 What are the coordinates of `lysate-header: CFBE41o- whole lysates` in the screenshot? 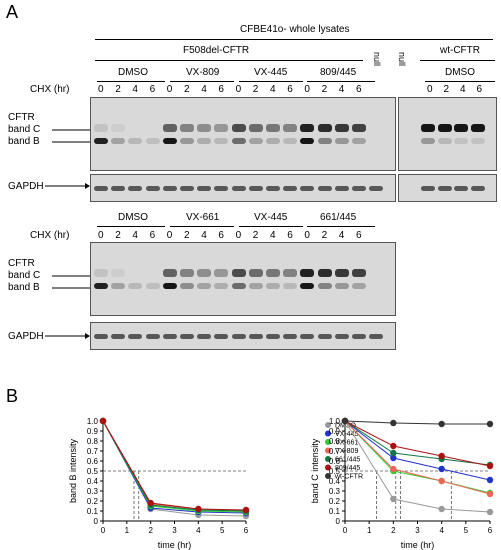 It's located at (295, 29).